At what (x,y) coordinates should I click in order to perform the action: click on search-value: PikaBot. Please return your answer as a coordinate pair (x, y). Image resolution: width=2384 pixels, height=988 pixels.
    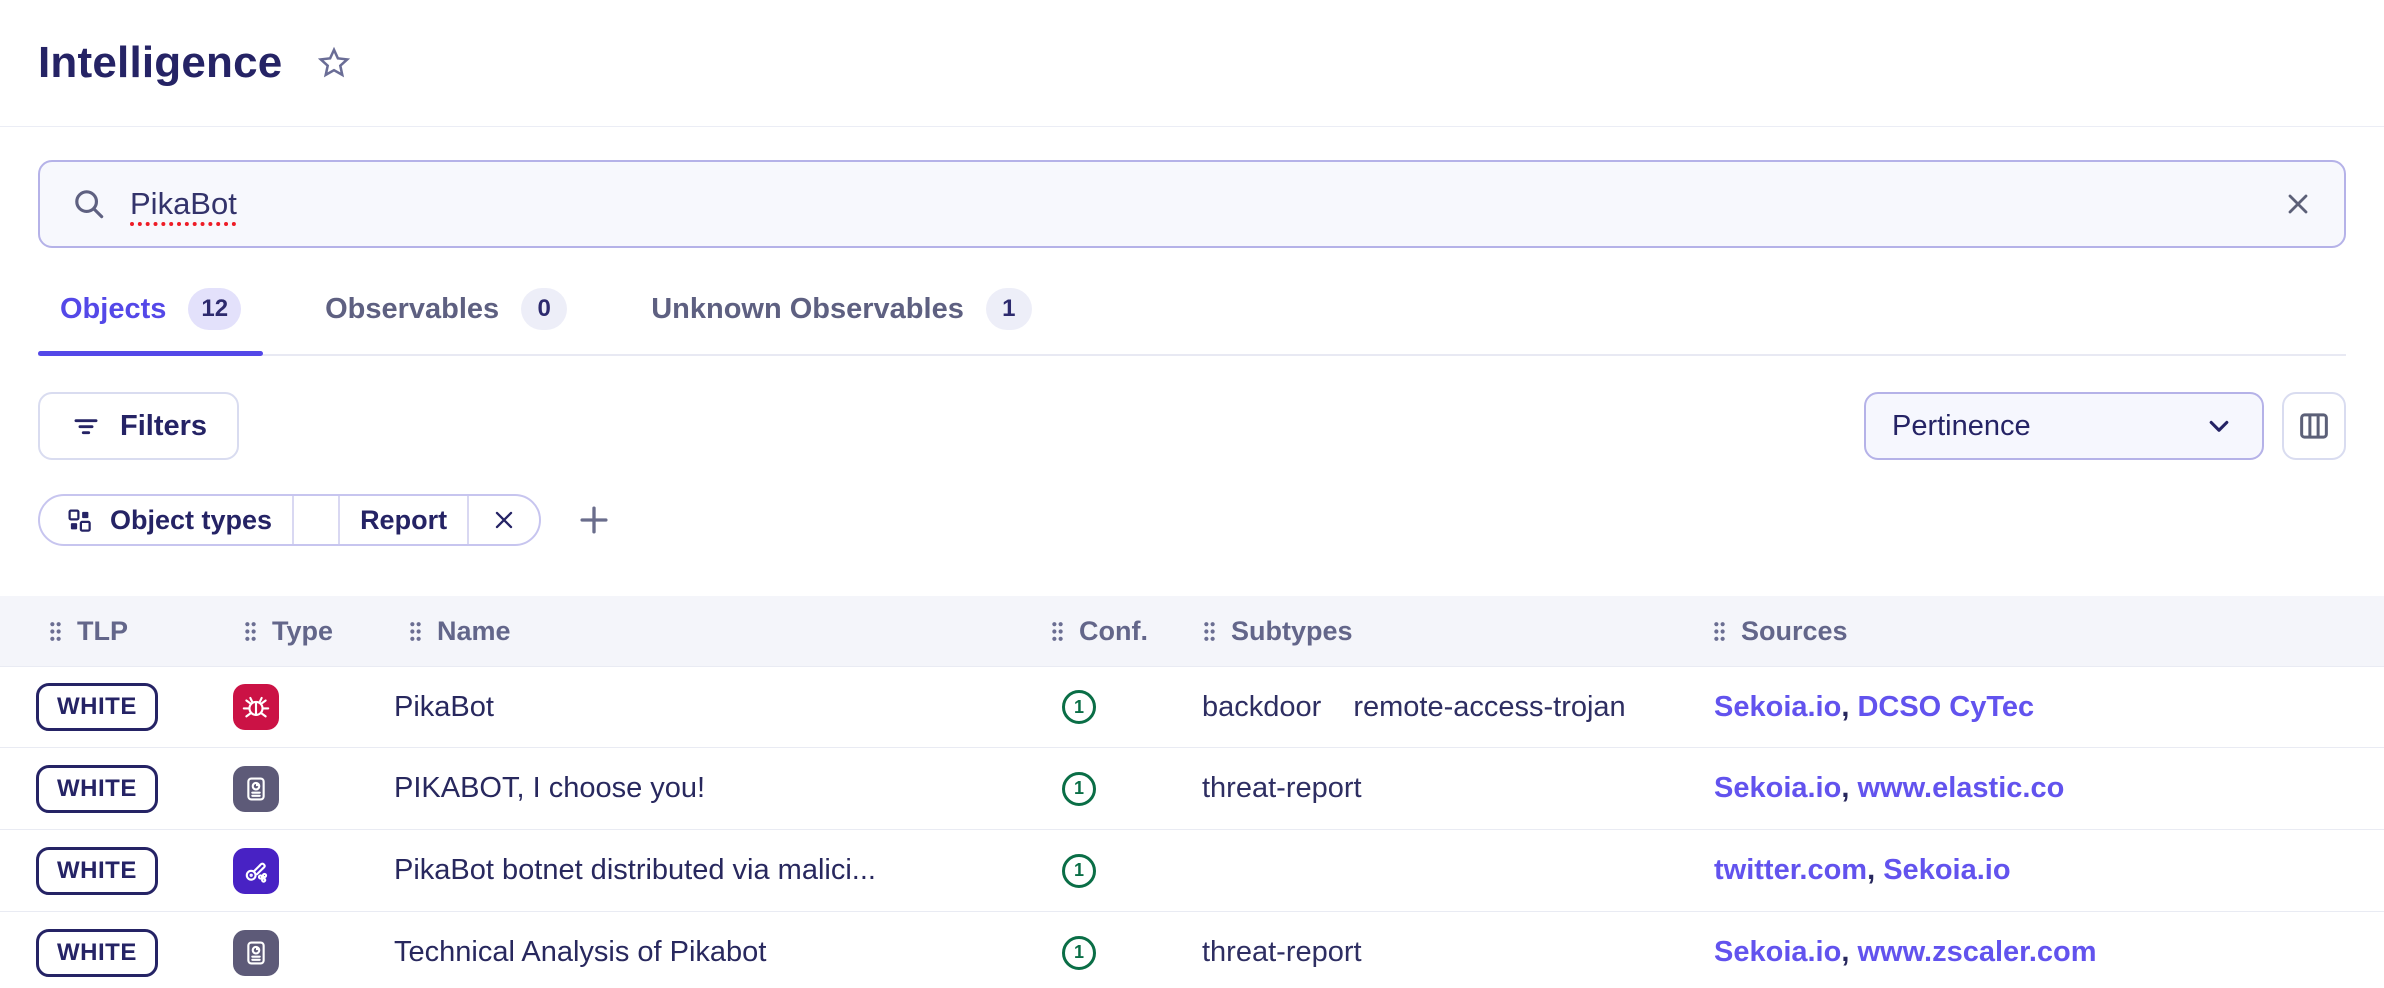
    Looking at the image, I should click on (183, 203).